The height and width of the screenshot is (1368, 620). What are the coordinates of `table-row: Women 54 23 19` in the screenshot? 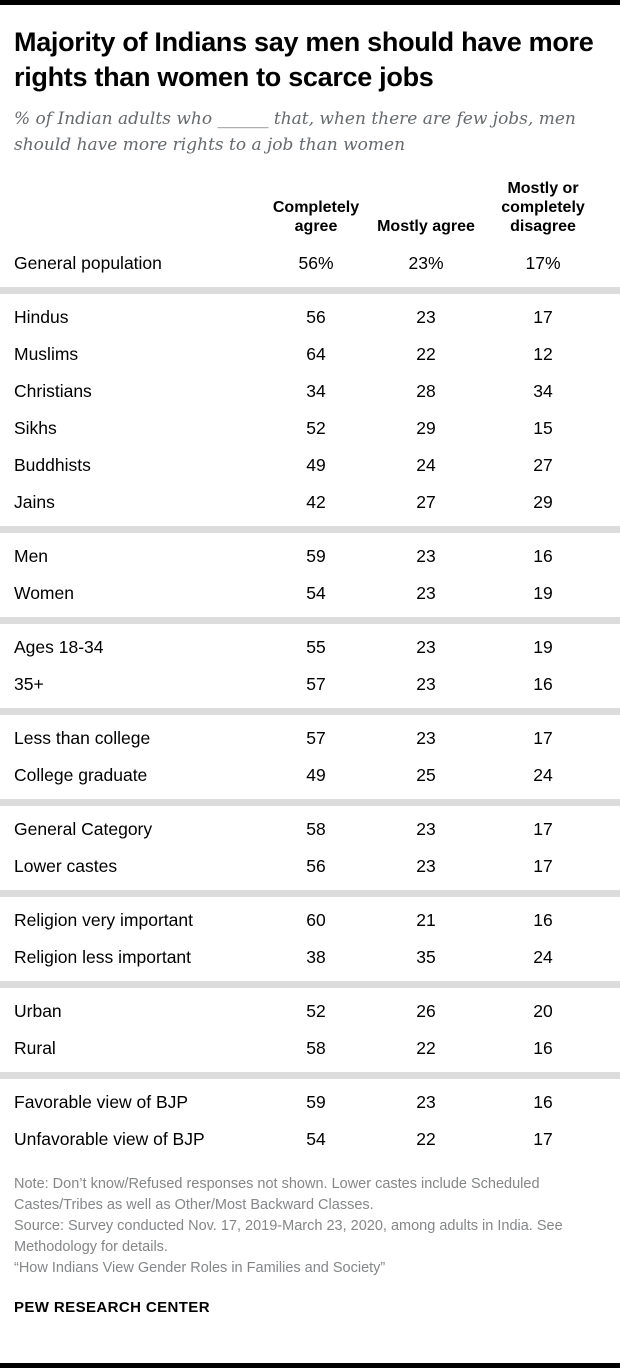 It's located at (310, 593).